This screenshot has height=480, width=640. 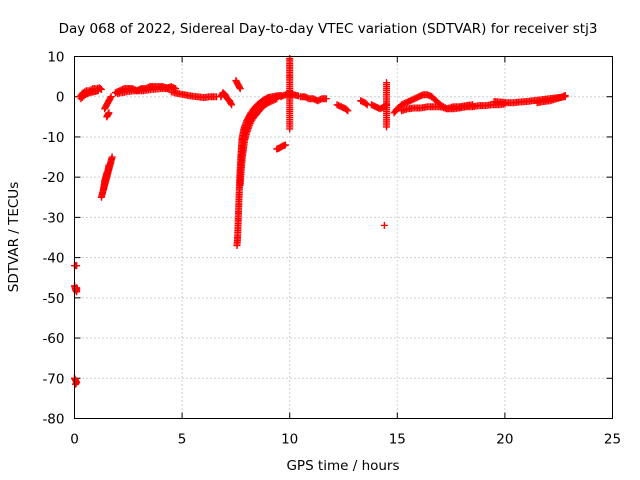 I want to click on x-axis-label: GPS time / hours, so click(x=342, y=466).